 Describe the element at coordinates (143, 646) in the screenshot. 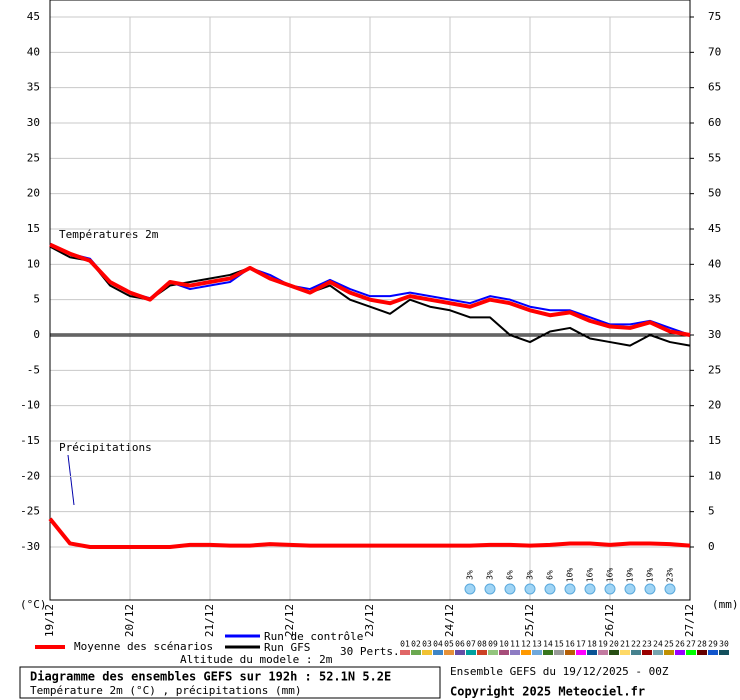

I see `legend-label: Moyenne des scénarios` at that location.